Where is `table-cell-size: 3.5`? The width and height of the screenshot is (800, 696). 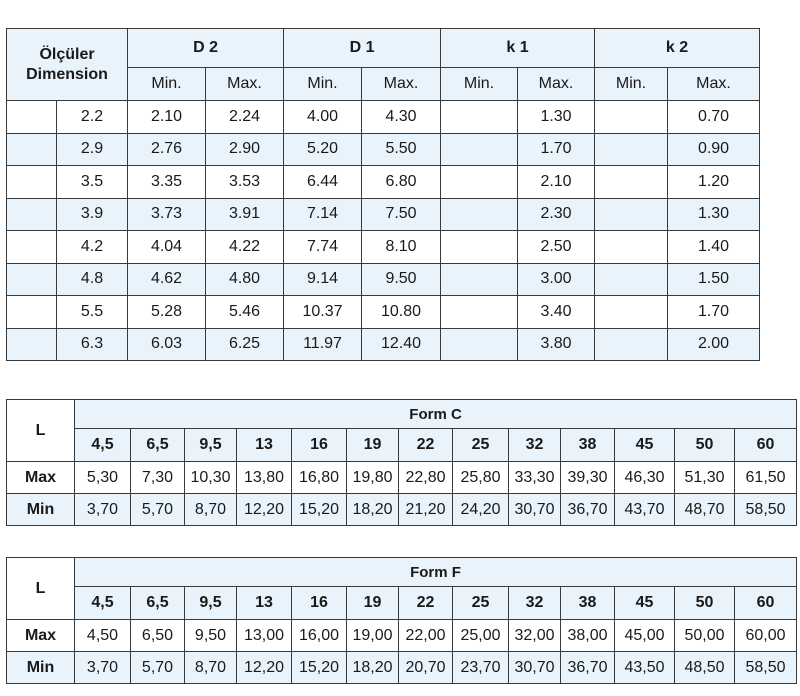
table-cell-size: 3.5 is located at coordinates (92, 182).